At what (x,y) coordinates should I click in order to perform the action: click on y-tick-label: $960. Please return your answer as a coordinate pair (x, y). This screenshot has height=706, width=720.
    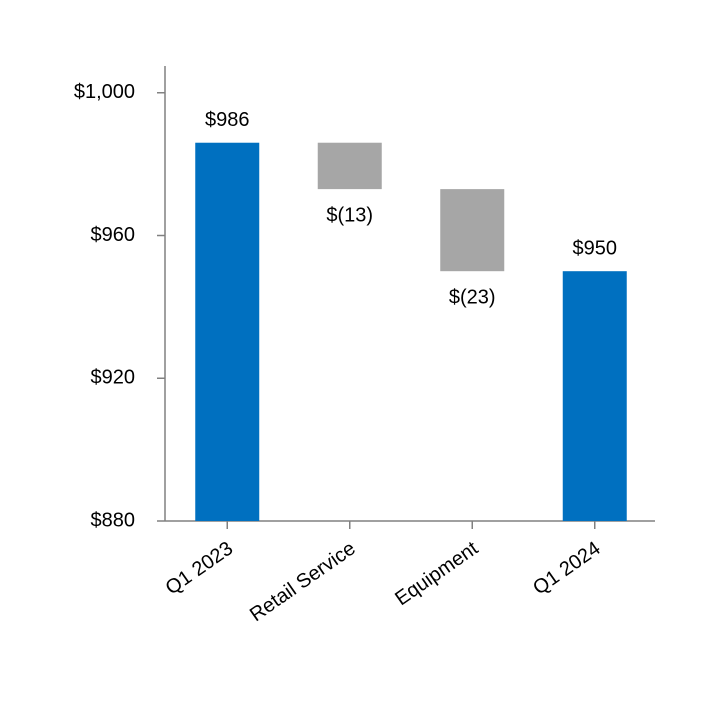
    Looking at the image, I should click on (113, 235).